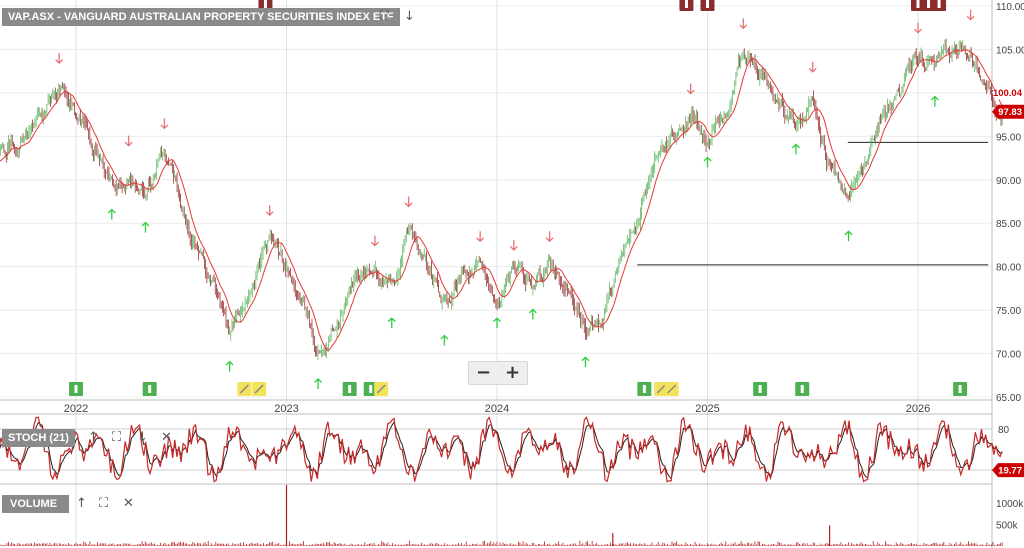 The image size is (1024, 548). What do you see at coordinates (1010, 504) in the screenshot?
I see `volume-tick-label: 1000k` at bounding box center [1010, 504].